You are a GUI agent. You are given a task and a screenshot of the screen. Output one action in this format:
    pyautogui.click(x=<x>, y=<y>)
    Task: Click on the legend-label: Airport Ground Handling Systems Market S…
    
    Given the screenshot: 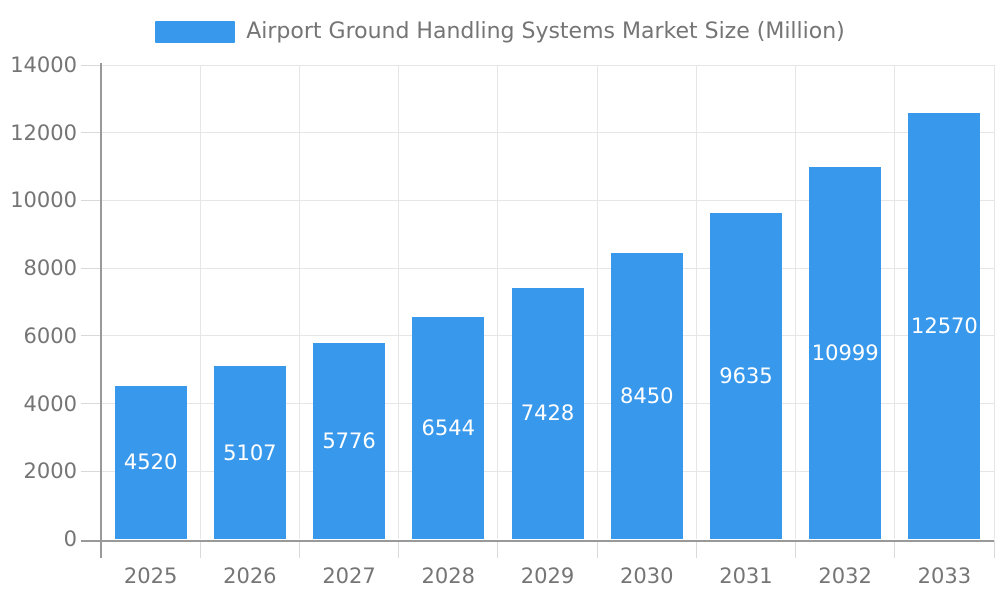 What is the action you would take?
    pyautogui.click(x=545, y=31)
    